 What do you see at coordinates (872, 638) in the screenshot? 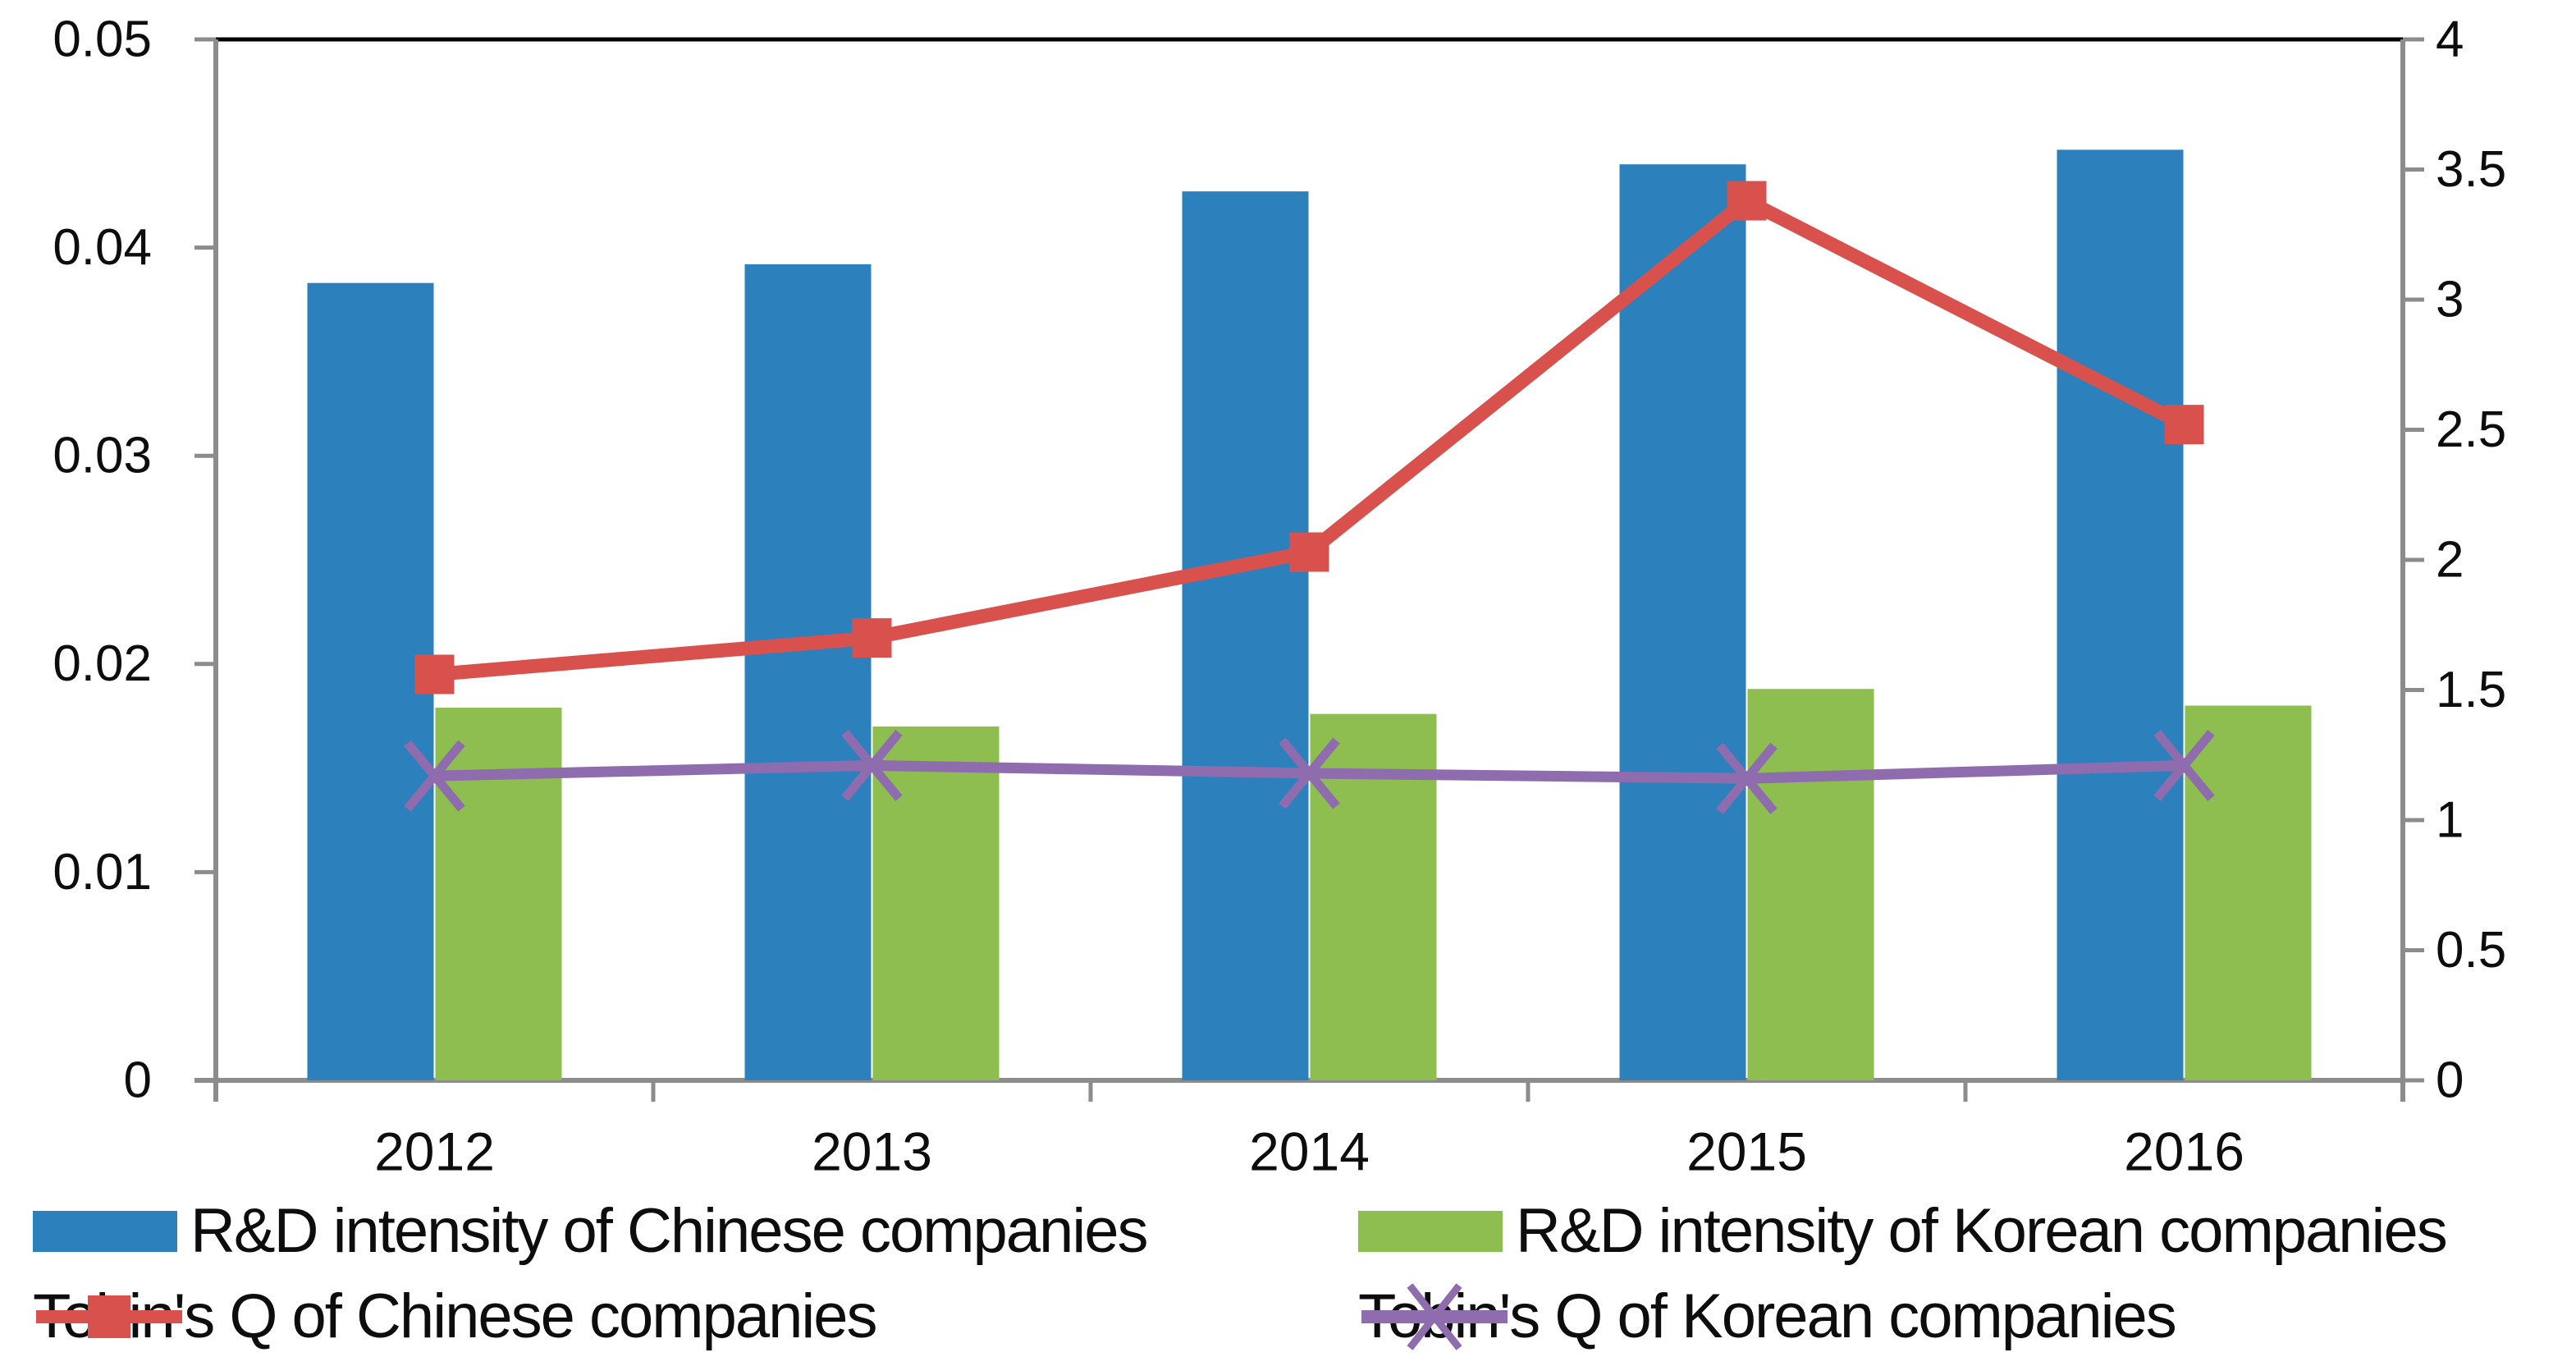
I see `marker-tobin-s-q-of-chinese-companies-2013` at bounding box center [872, 638].